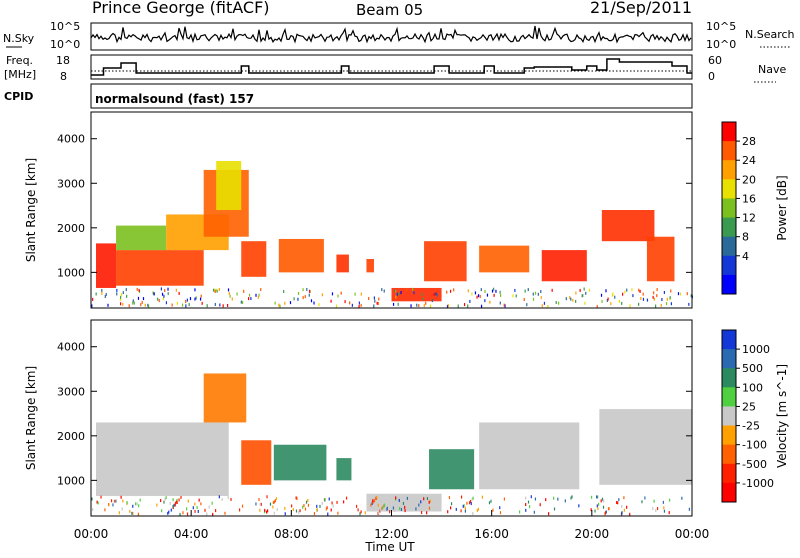 The image size is (800, 558). I want to click on cpid-strip: CPID normalsound (fast) 157, so click(348, 96).